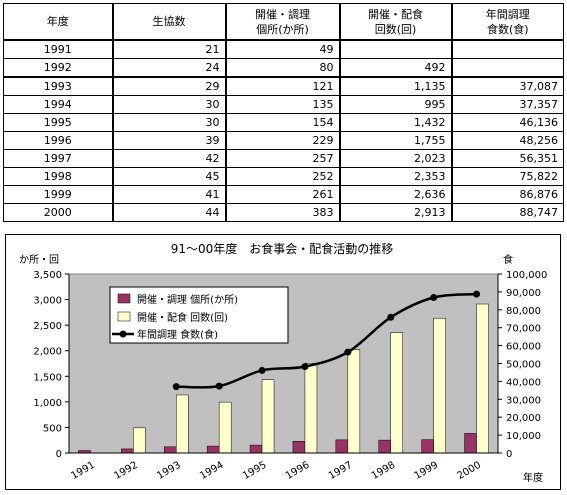  Describe the element at coordinates (168, 22) in the screenshot. I see `header-coops: 生協数` at that location.